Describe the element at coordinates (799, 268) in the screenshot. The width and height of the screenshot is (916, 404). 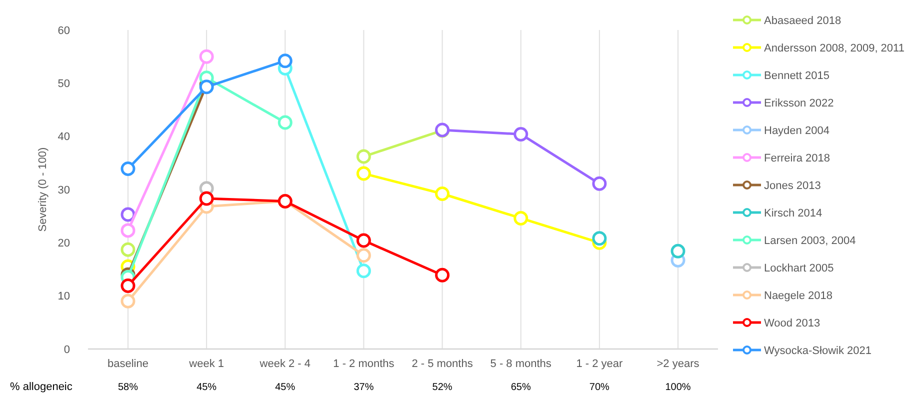
I see `legend-label: Lockhart 2005` at that location.